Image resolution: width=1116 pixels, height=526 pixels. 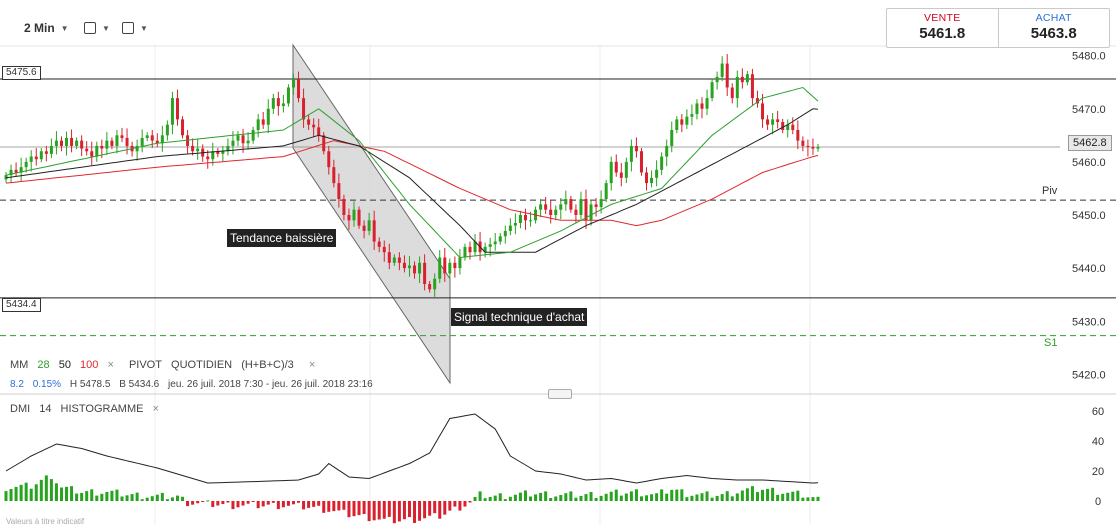 I want to click on chart-type-selector: ▼, so click(x=97, y=28).